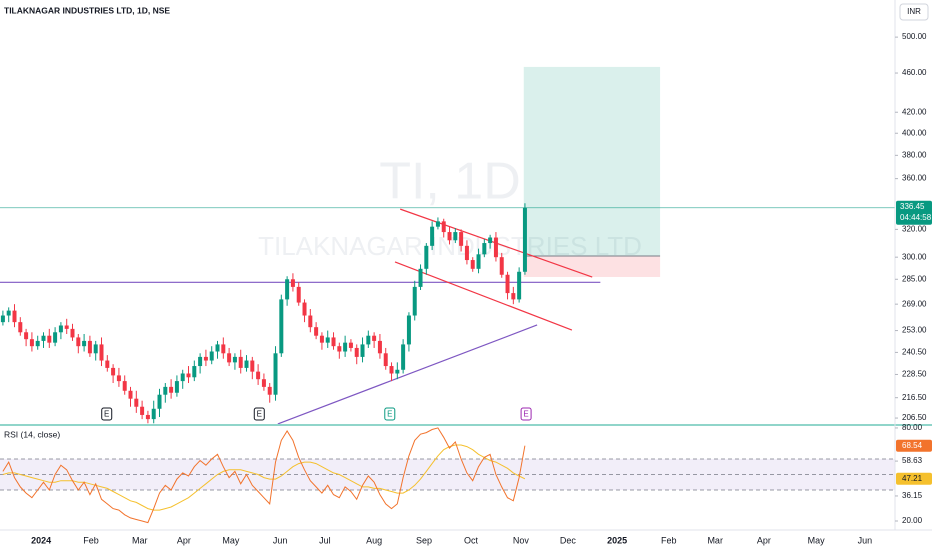 The width and height of the screenshot is (932, 550). Describe the element at coordinates (471, 540) in the screenshot. I see `x-tick-label: Oct` at that location.